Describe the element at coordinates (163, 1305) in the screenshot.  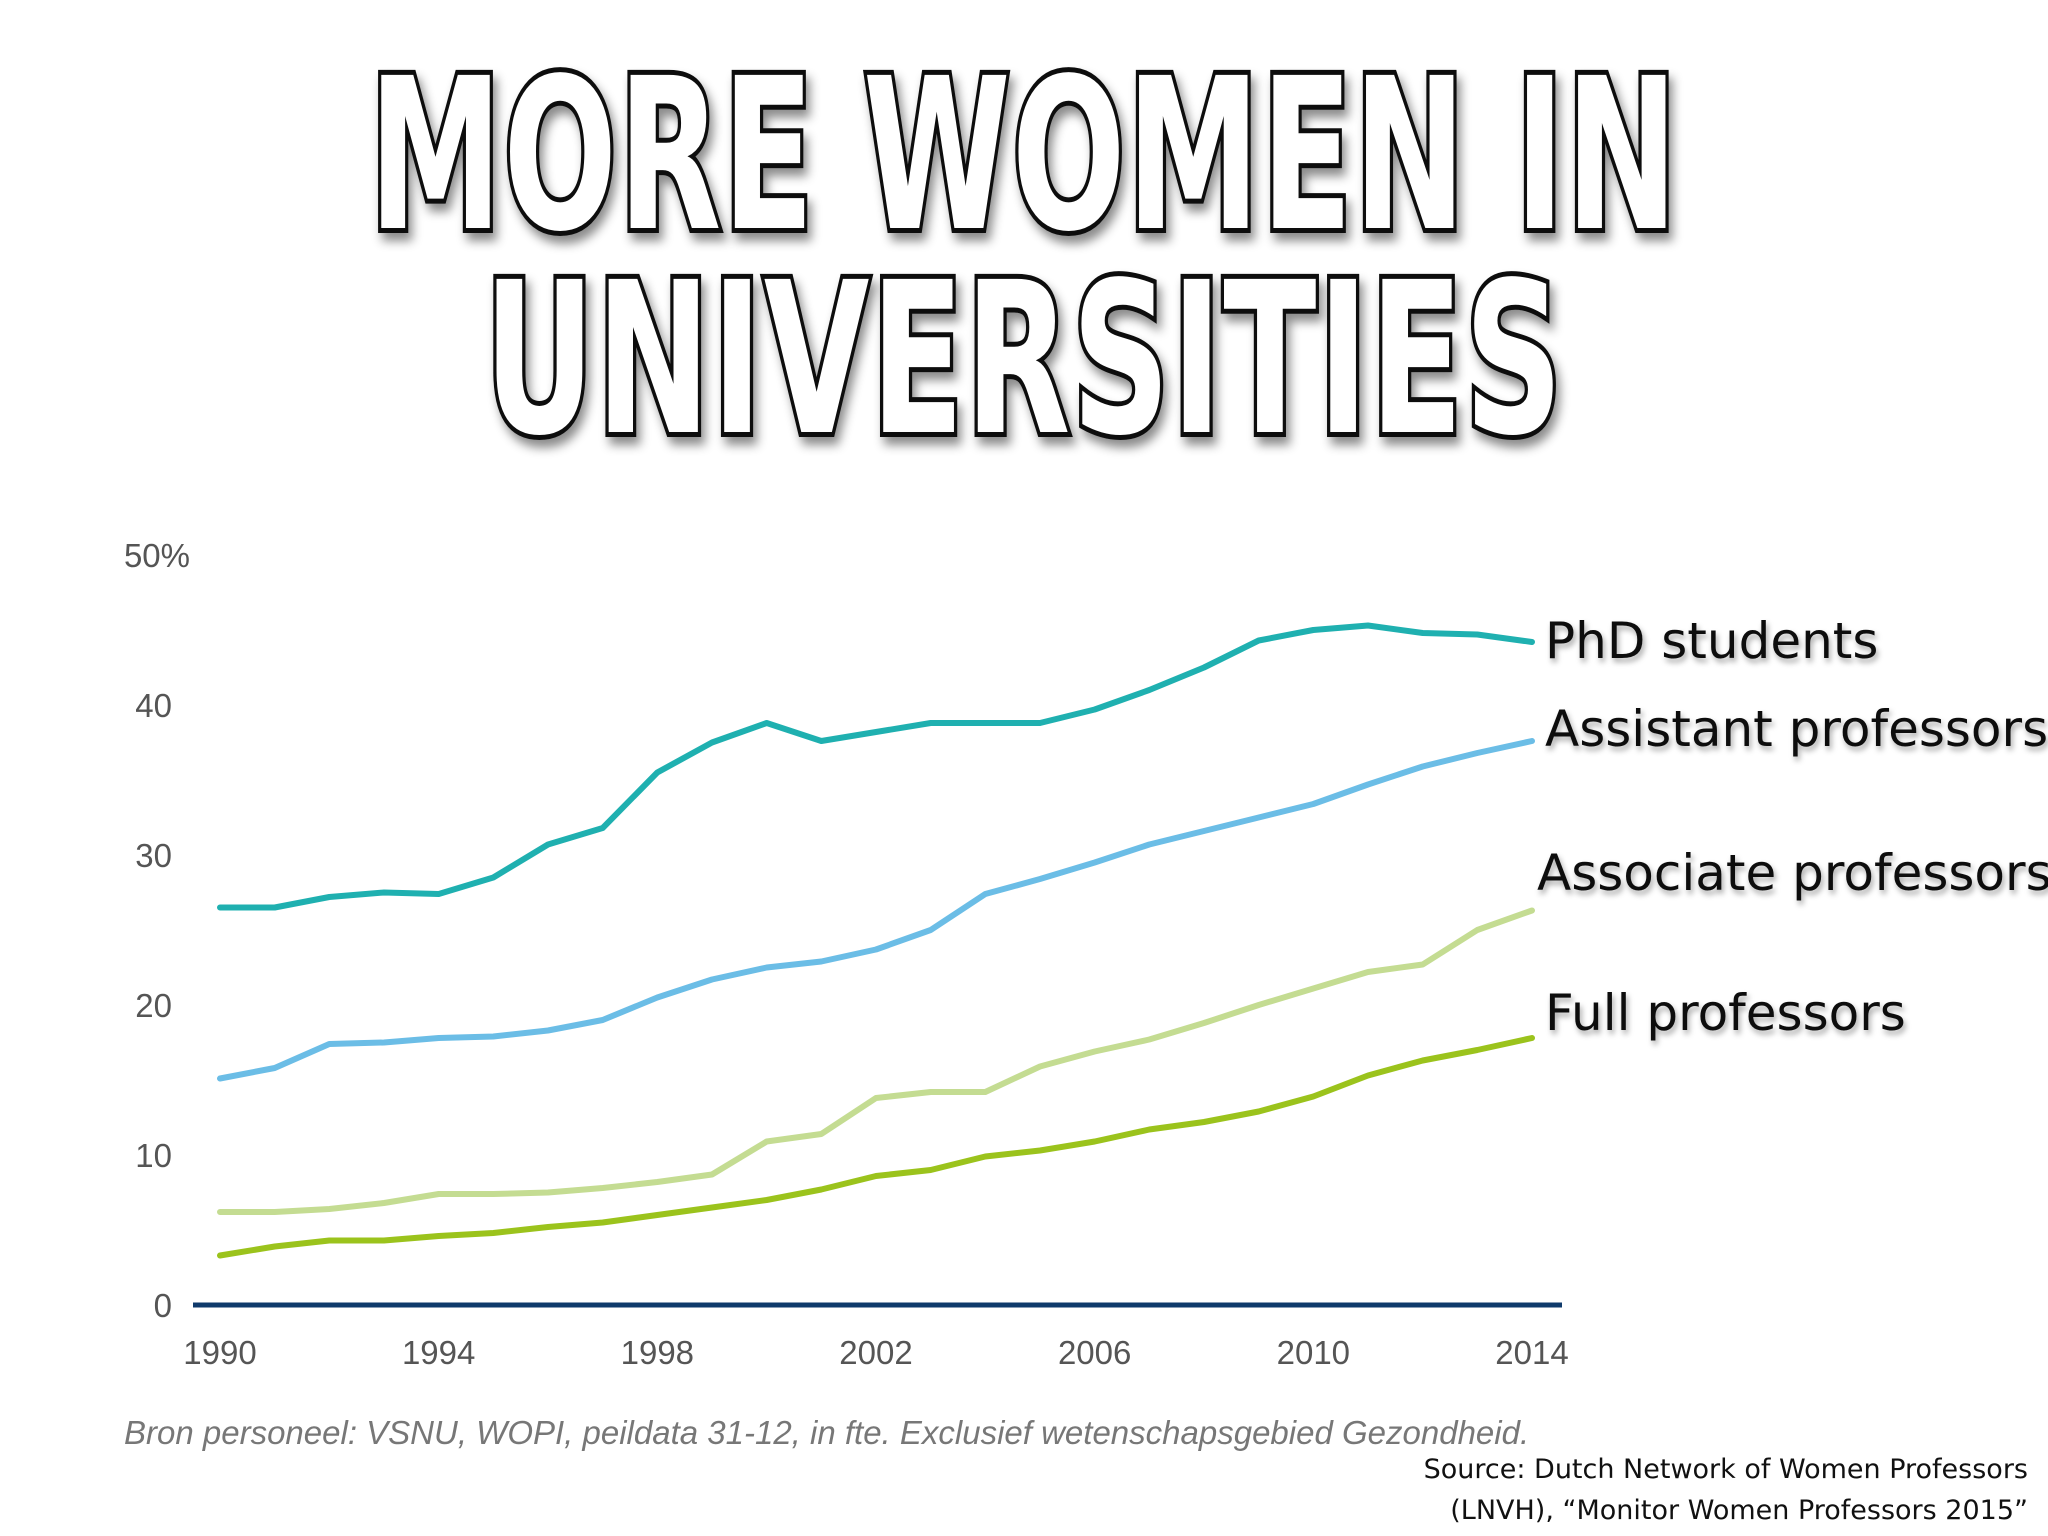
I see `y-tick-label: 0` at that location.